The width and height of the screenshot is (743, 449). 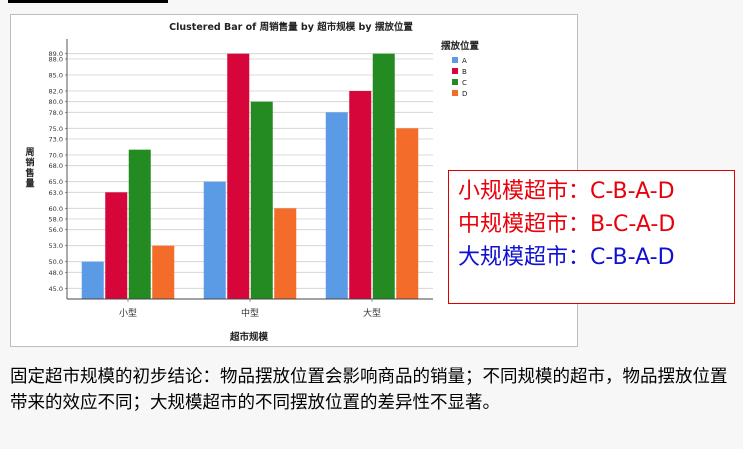 I want to click on y-tick-label: 63.0, so click(x=56, y=193).